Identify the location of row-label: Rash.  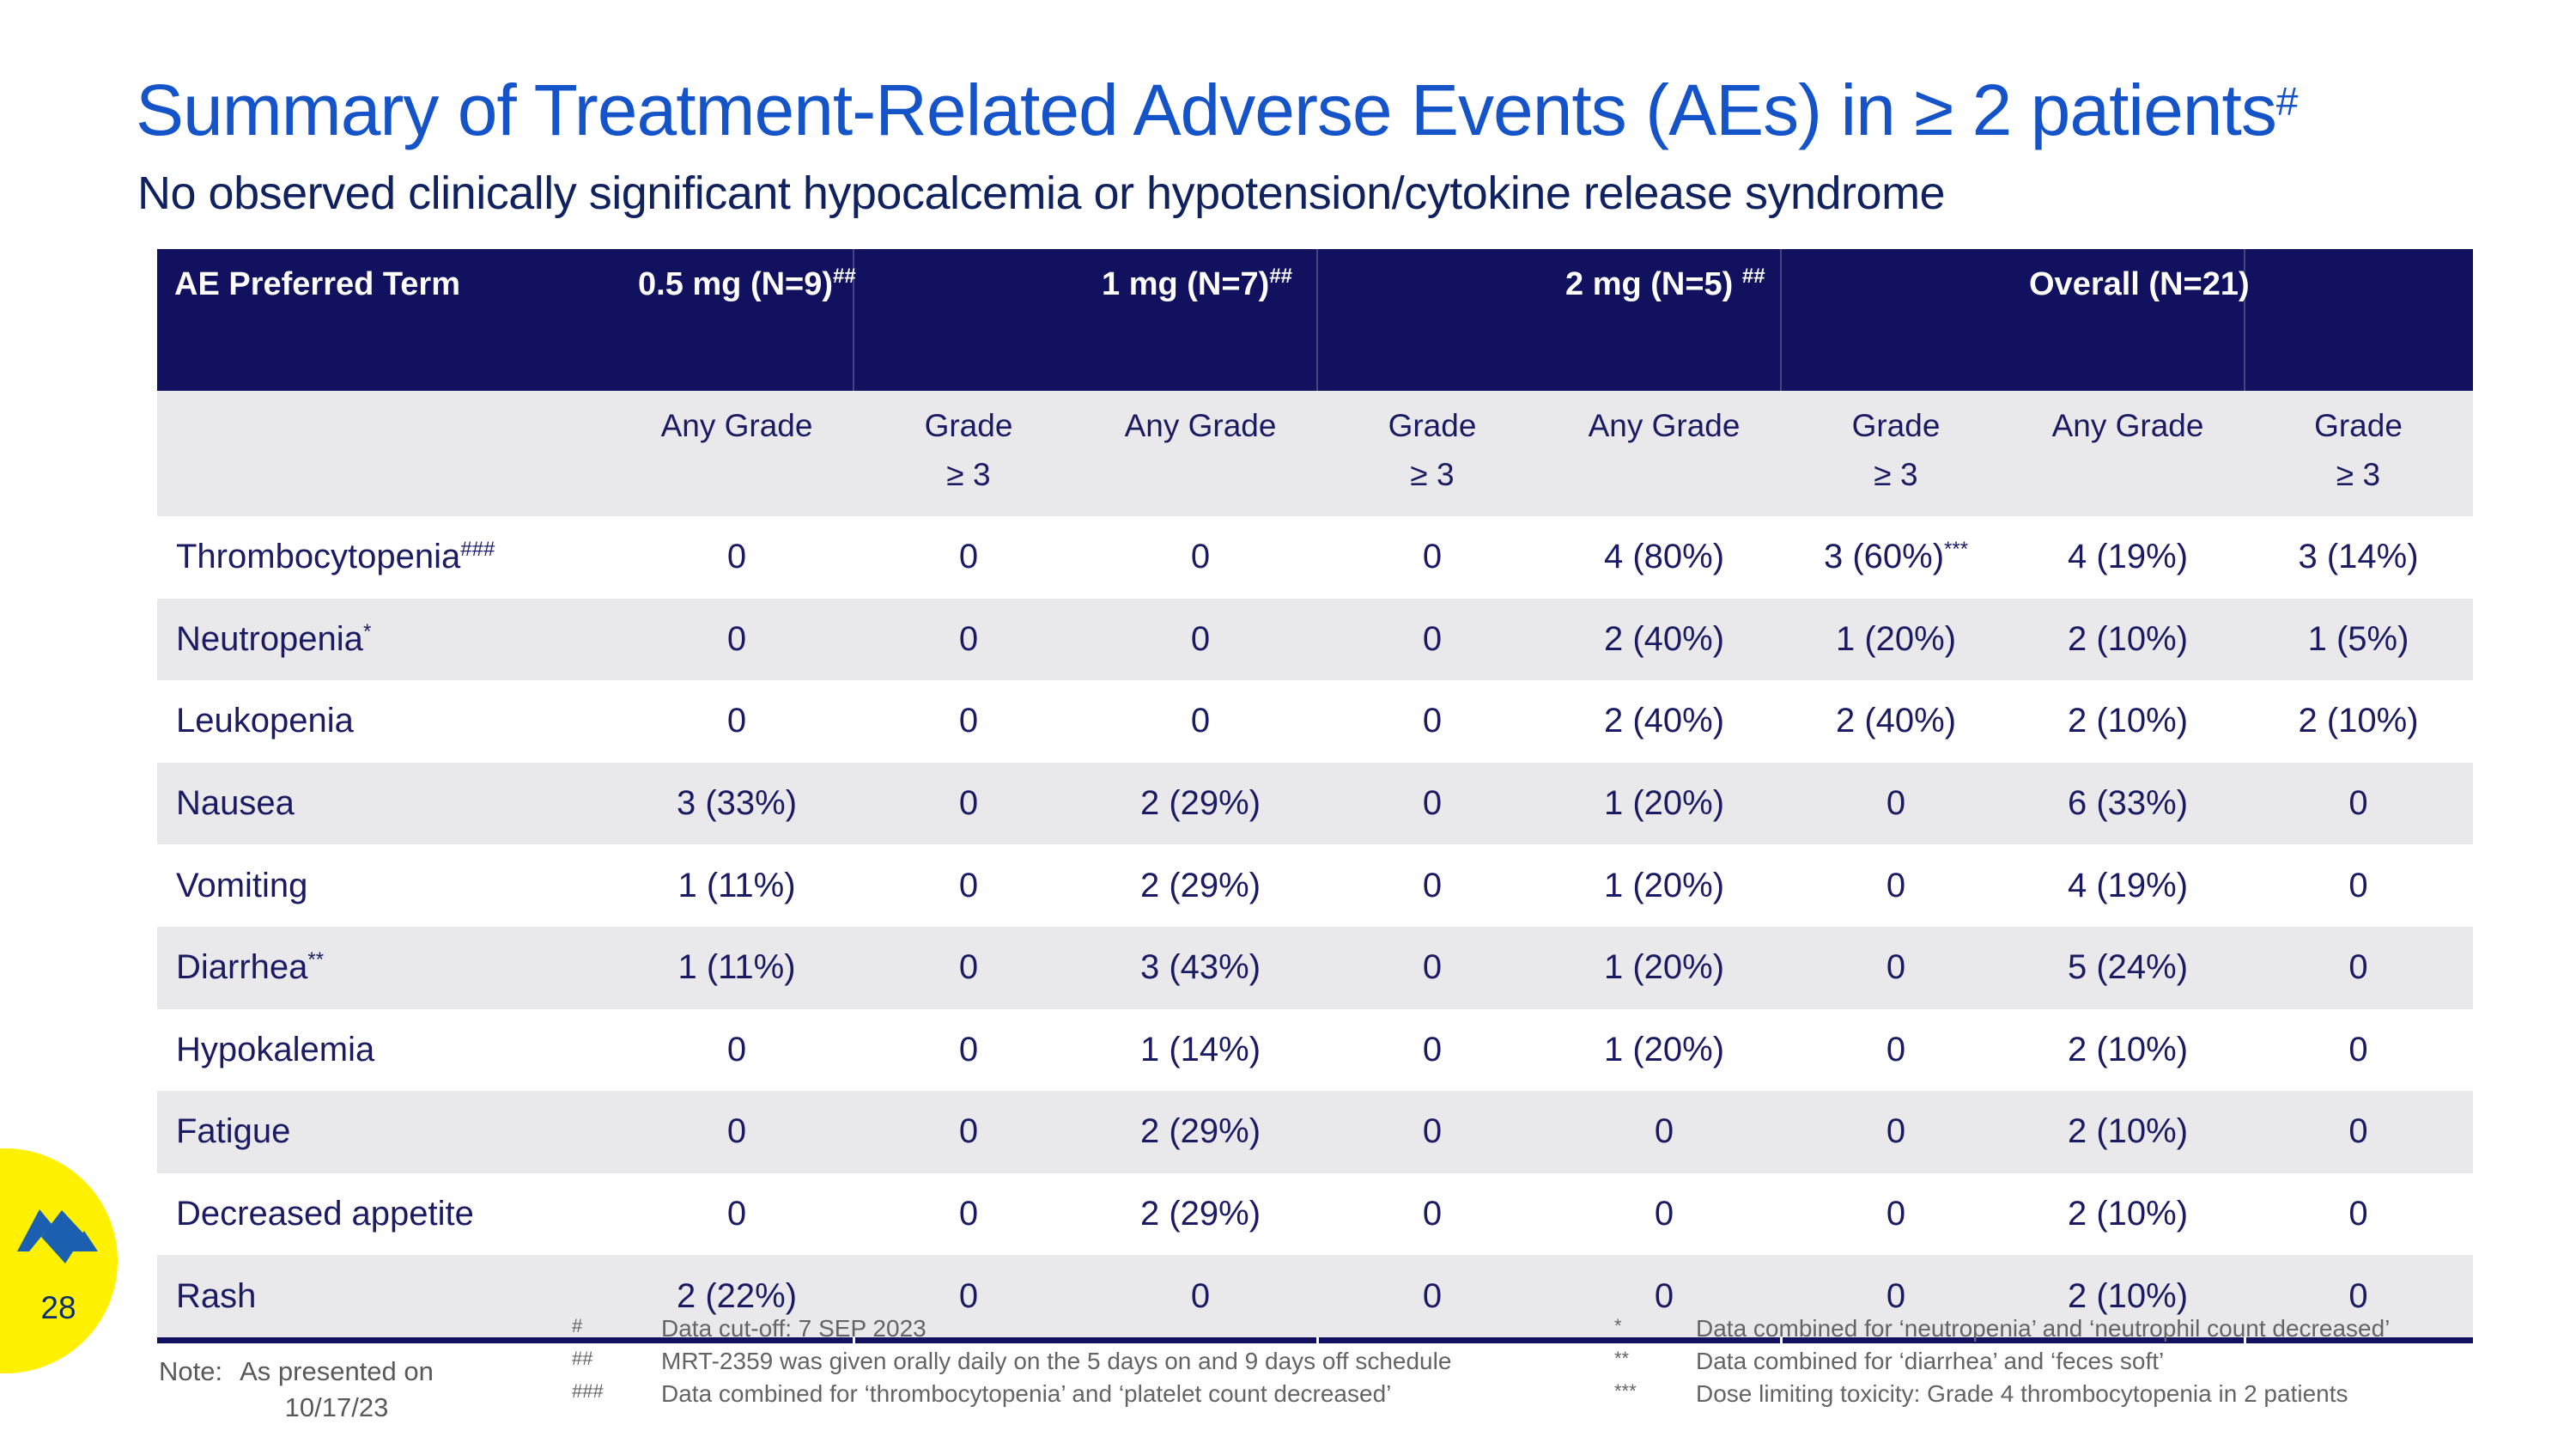
(217, 1295).